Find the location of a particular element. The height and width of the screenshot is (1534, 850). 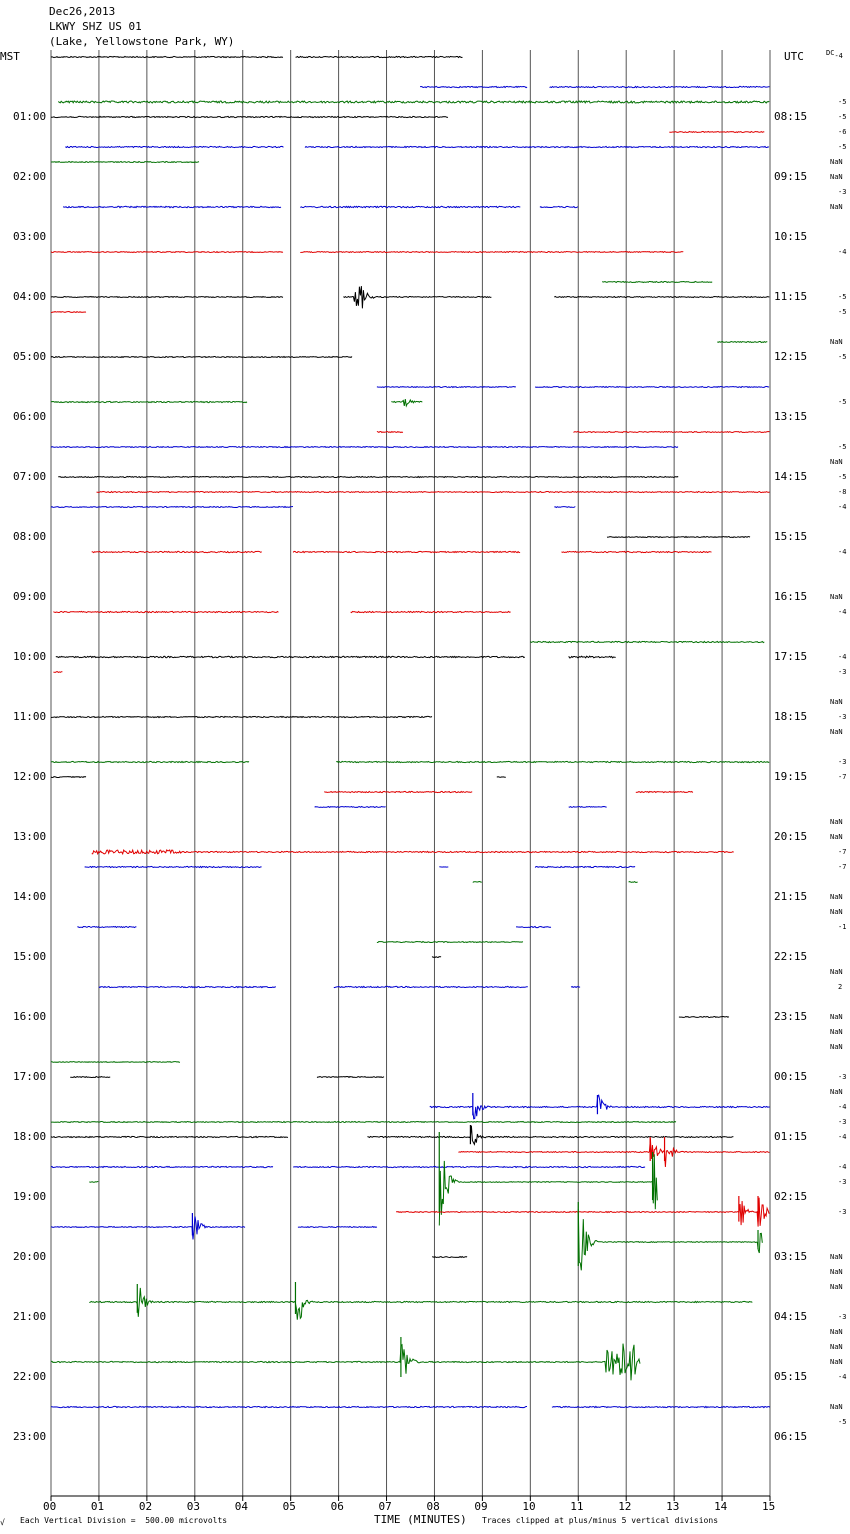

right-hour-label: 22:15 is located at coordinates (791, 956).